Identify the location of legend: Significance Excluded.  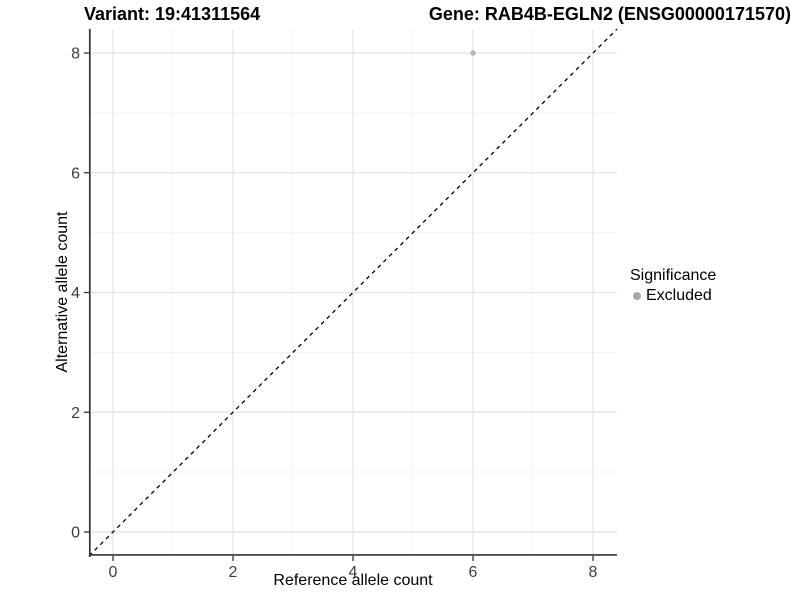
(673, 286).